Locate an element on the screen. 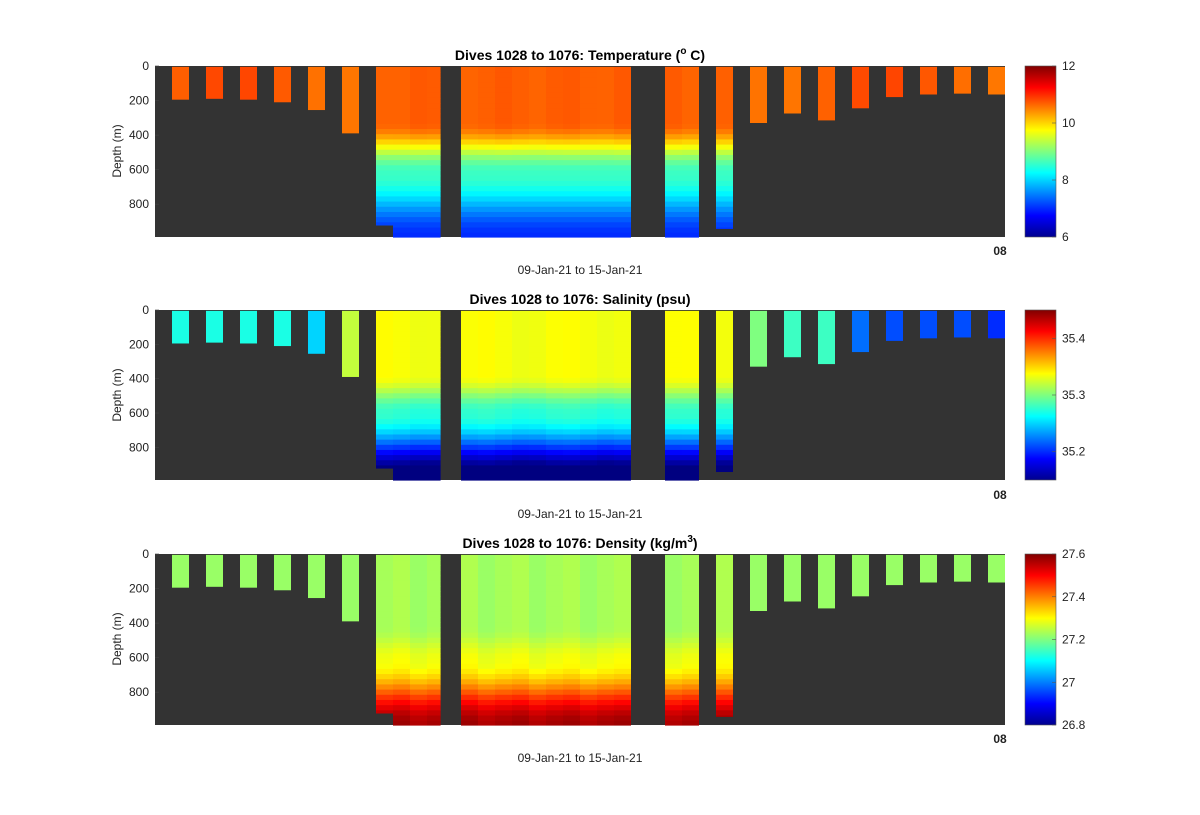 This screenshot has width=1200, height=815. density-x-tick: 08 is located at coordinates (1000, 739).